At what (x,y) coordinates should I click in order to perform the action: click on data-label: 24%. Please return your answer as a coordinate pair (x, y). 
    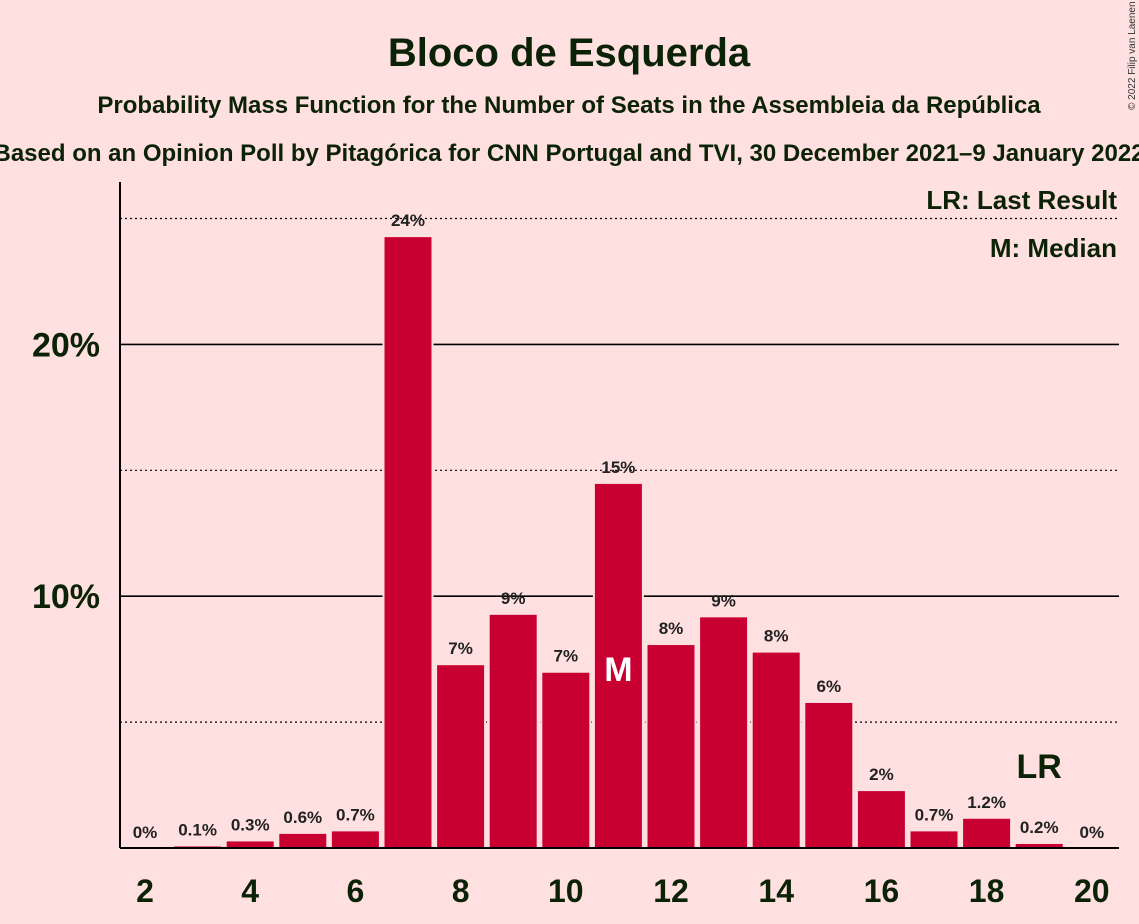
    Looking at the image, I should click on (408, 220).